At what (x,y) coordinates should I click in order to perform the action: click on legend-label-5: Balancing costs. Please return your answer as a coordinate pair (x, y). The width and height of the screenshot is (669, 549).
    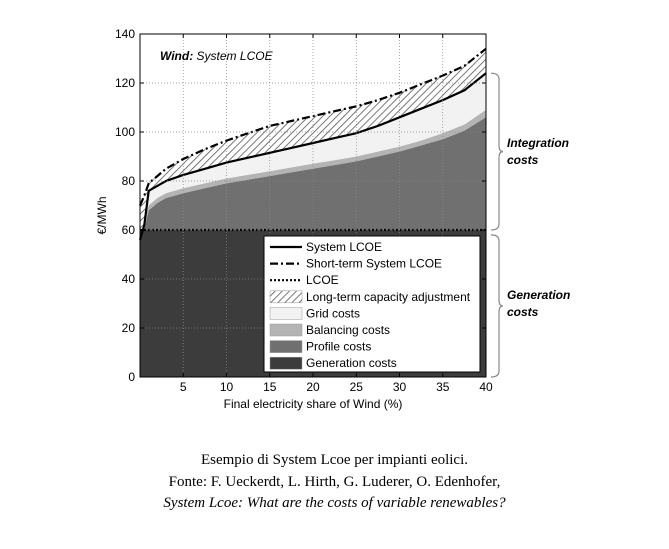
    Looking at the image, I should click on (348, 330).